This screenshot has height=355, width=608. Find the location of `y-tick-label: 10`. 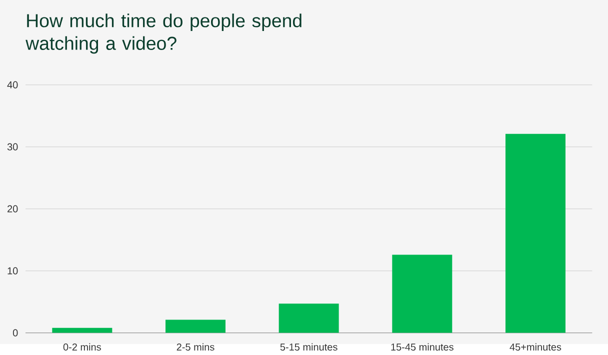

y-tick-label: 10 is located at coordinates (13, 270).